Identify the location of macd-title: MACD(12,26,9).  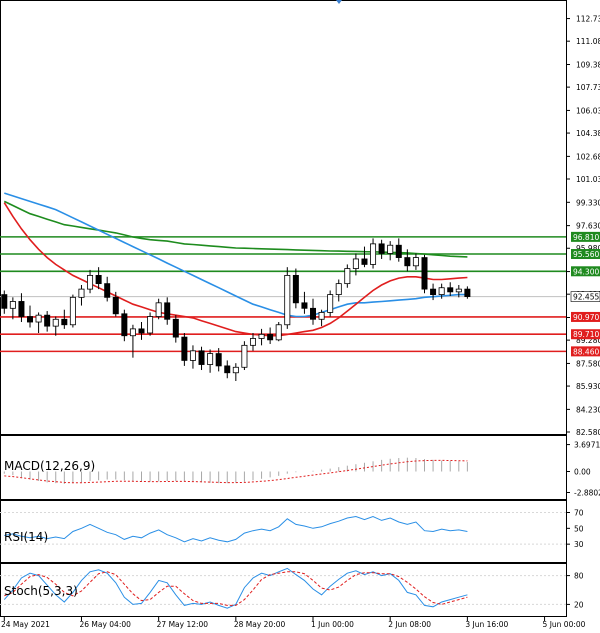
(49, 466).